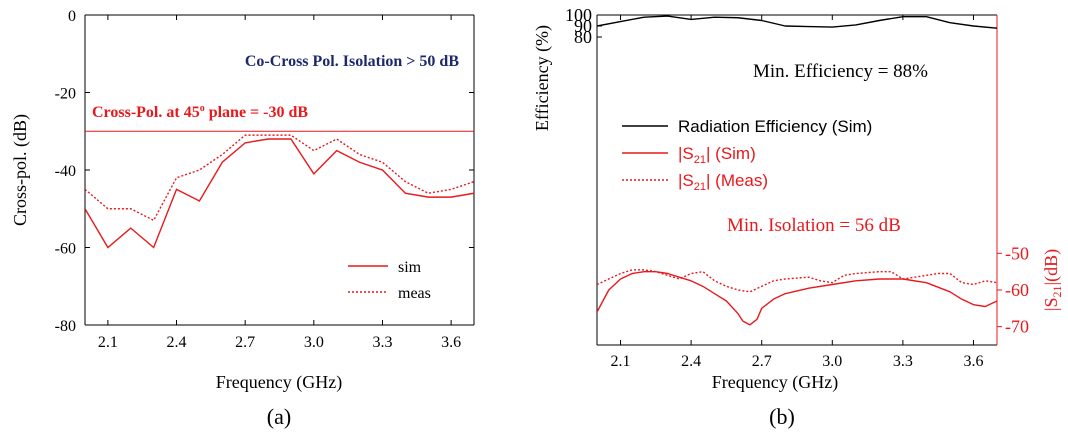 This screenshot has height=435, width=1068. What do you see at coordinates (20, 170) in the screenshot?
I see `chart-a-y-axis-label: Cross-pol. (dB)` at bounding box center [20, 170].